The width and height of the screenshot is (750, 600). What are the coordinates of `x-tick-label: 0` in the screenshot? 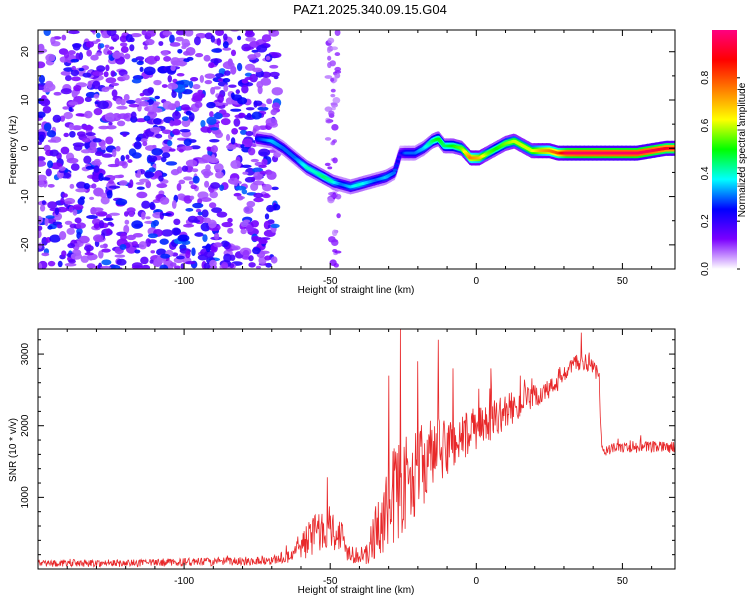 It's located at (477, 281).